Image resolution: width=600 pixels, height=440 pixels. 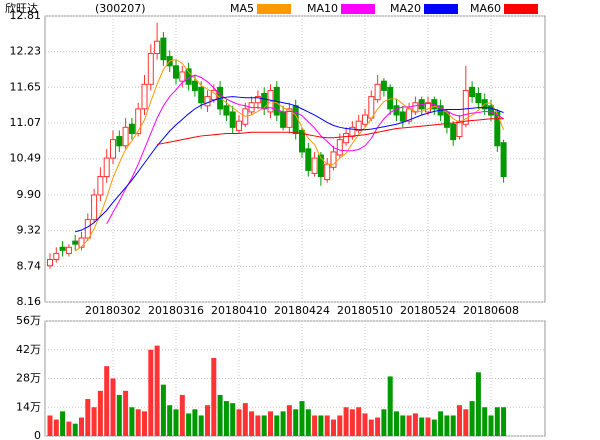 What do you see at coordinates (120, 8) in the screenshot?
I see `chart-subtitle: (300207)` at bounding box center [120, 8].